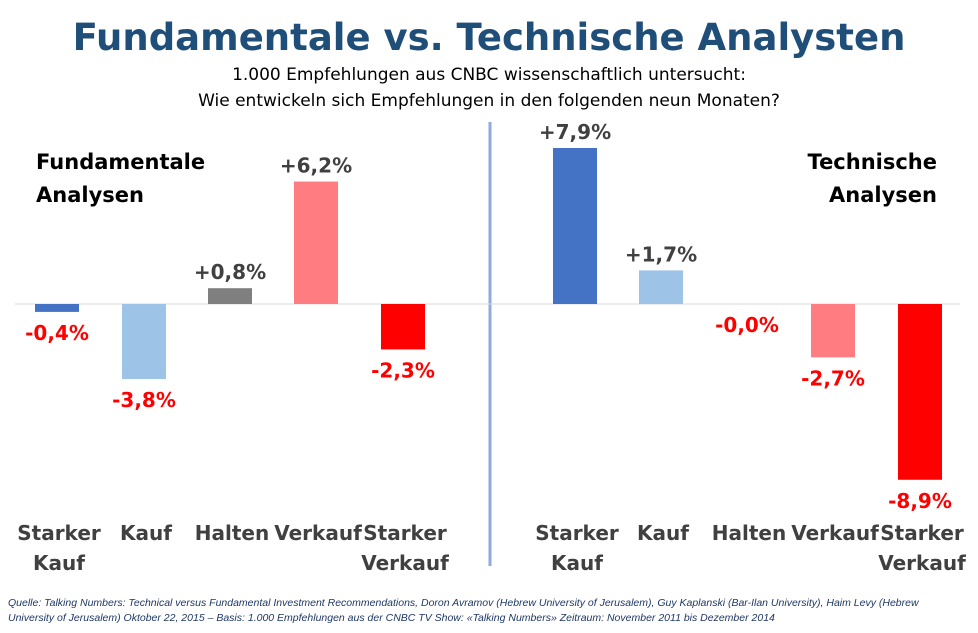 Image resolution: width=978 pixels, height=633 pixels. Describe the element at coordinates (747, 325) in the screenshot. I see `data-label: -0,0%` at that location.